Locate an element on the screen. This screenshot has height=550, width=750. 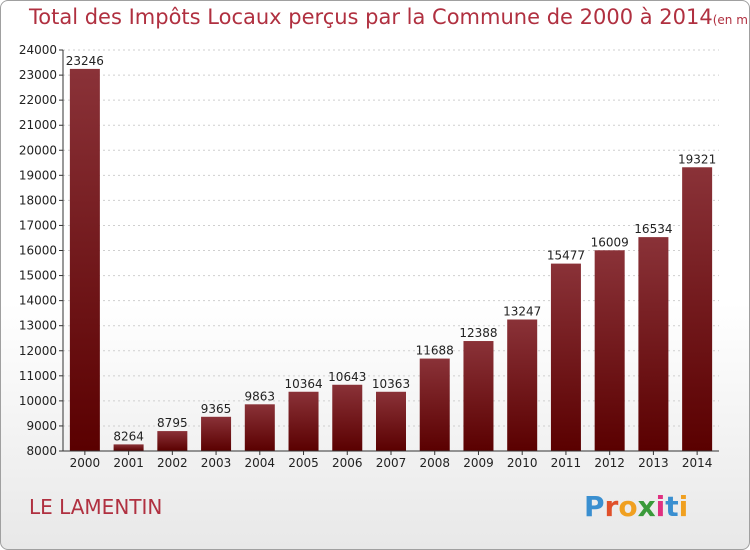
data-label-2003: 9365 is located at coordinates (216, 409).